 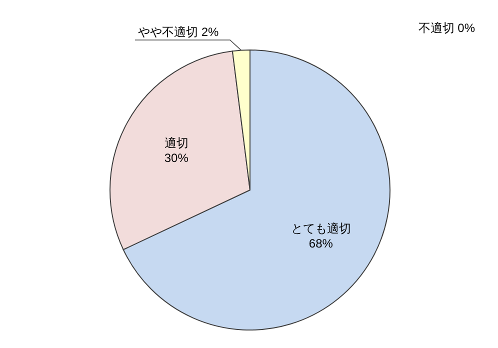 What do you see at coordinates (320, 229) in the screenshot?
I see `slice-label: とても適切` at bounding box center [320, 229].